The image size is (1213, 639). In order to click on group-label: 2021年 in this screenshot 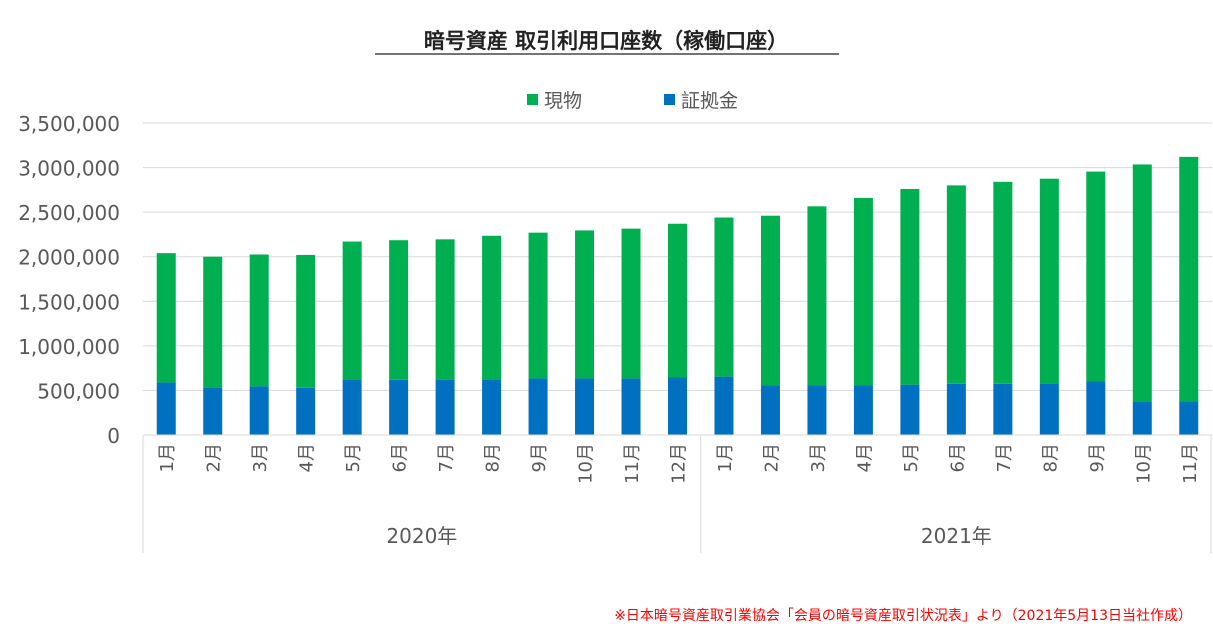, I will do `click(956, 536)`.